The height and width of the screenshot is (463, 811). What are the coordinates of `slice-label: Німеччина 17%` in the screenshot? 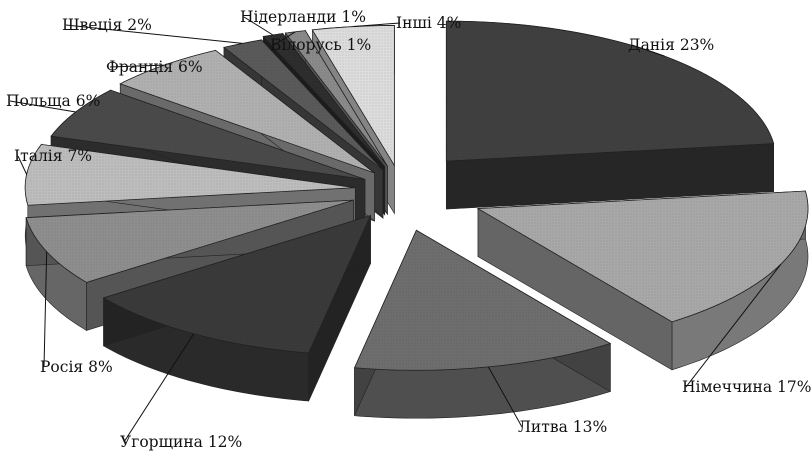 It's located at (746, 387).